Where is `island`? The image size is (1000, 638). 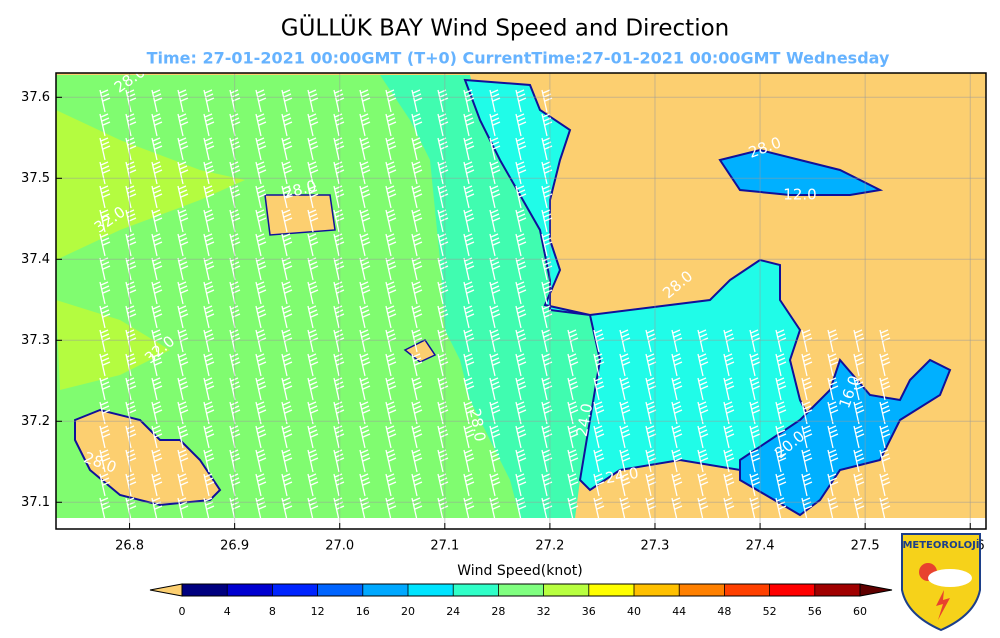
island is located at coordinates (300, 215).